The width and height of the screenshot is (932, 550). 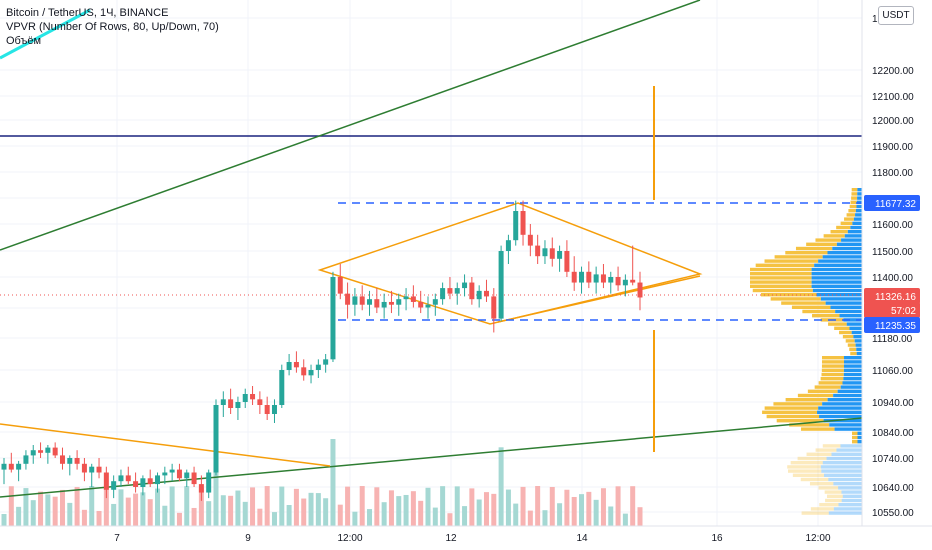 I want to click on symbol-title: Bitcoin / TetherUS, 1Ч, BINANCE, so click(x=87, y=13).